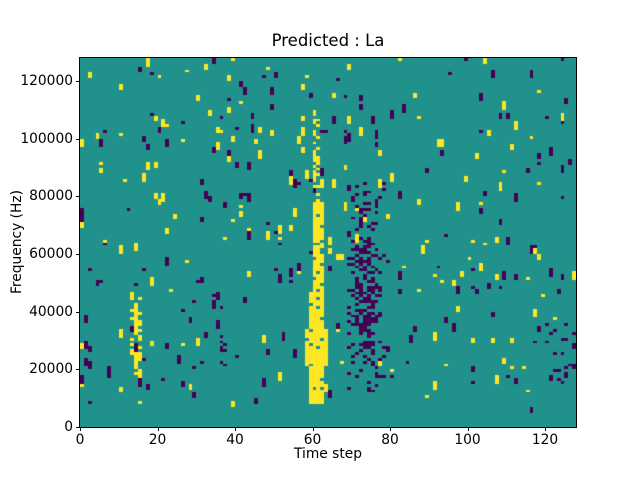 This screenshot has width=640, height=480. I want to click on y-tick-label: 80000, so click(51, 196).